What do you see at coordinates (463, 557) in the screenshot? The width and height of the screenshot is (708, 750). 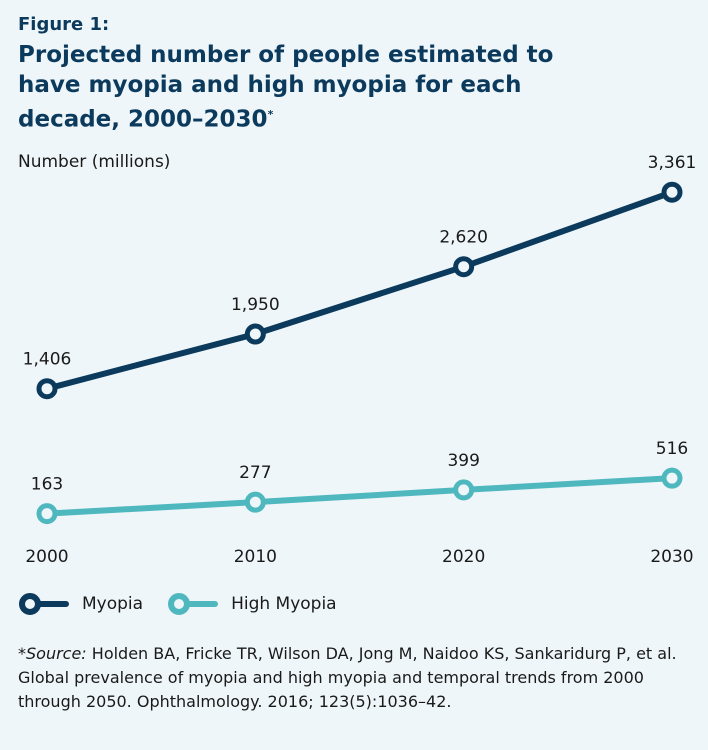 I see `x-tick-label: 2020` at bounding box center [463, 557].